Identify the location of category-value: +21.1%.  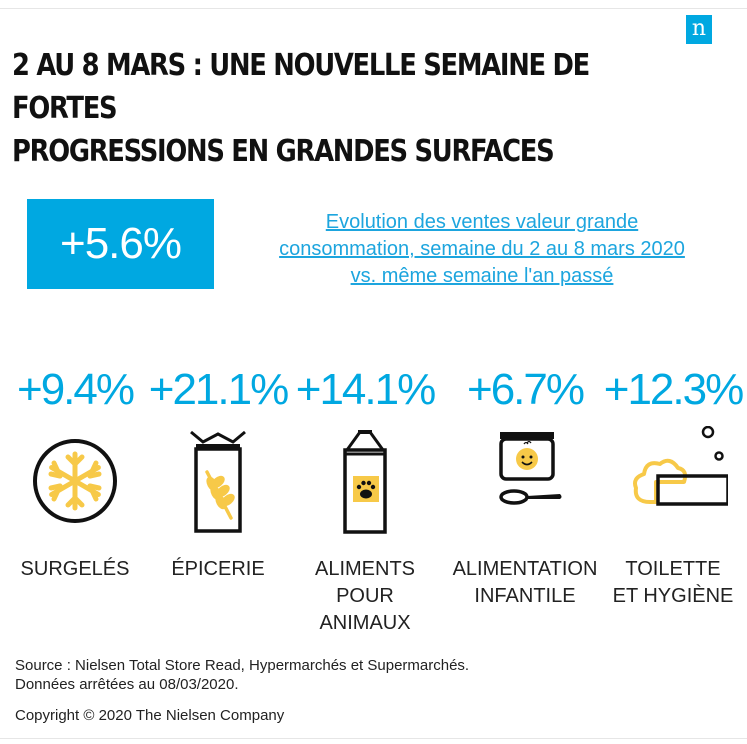
(218, 389).